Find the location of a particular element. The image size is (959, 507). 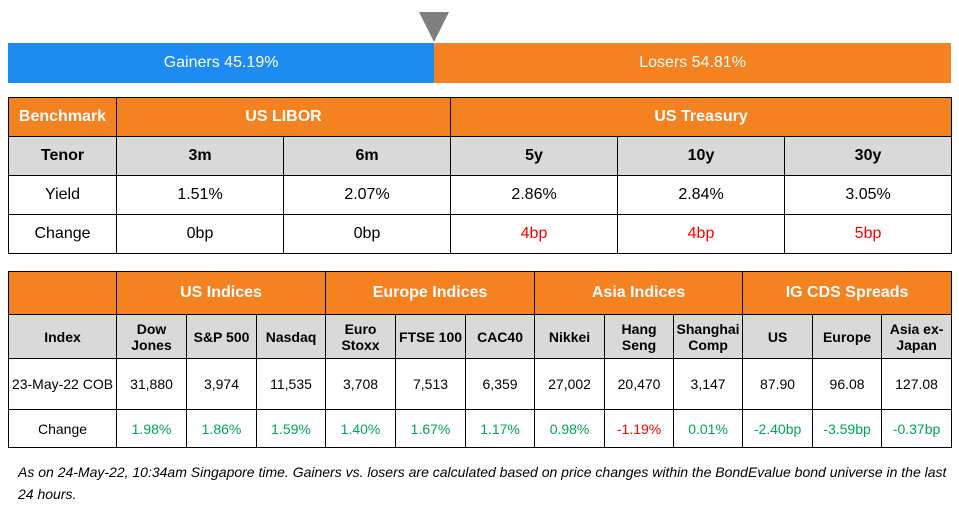

gainers-label: Gainers 45.19% is located at coordinates (221, 62).